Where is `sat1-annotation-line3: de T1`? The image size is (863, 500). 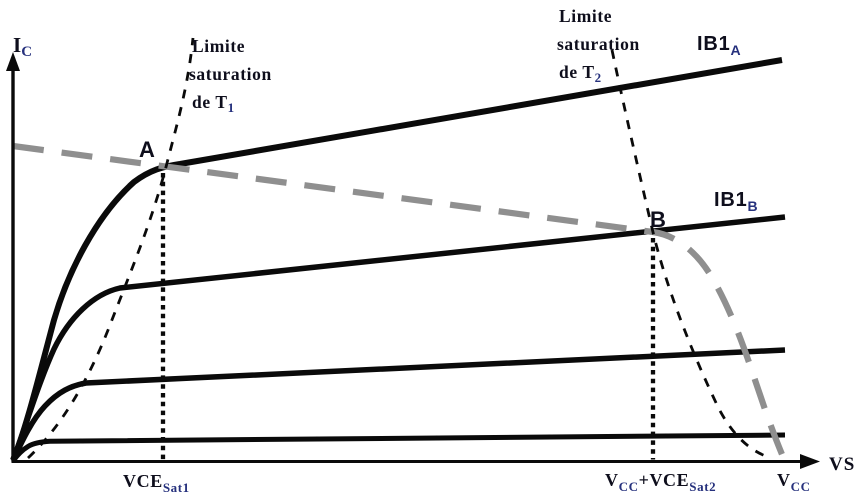 sat1-annotation-line3: de T1 is located at coordinates (213, 103).